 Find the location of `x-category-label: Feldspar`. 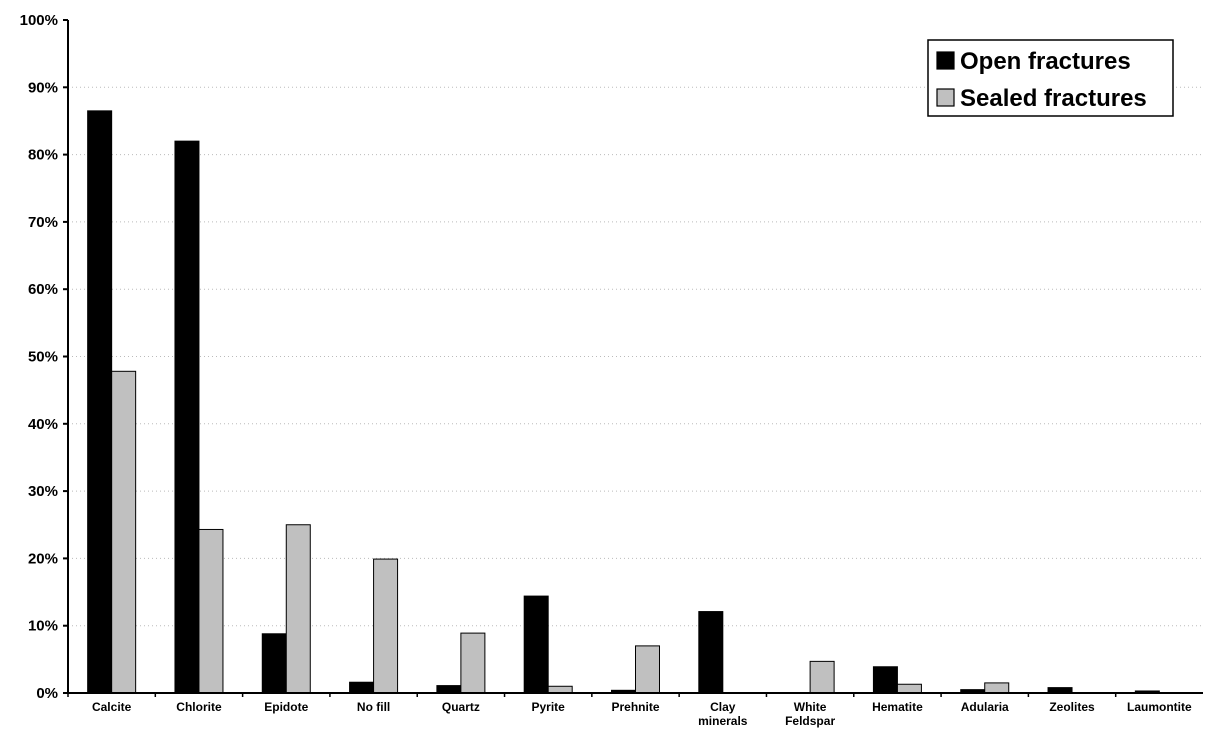

x-category-label: Feldspar is located at coordinates (810, 721).